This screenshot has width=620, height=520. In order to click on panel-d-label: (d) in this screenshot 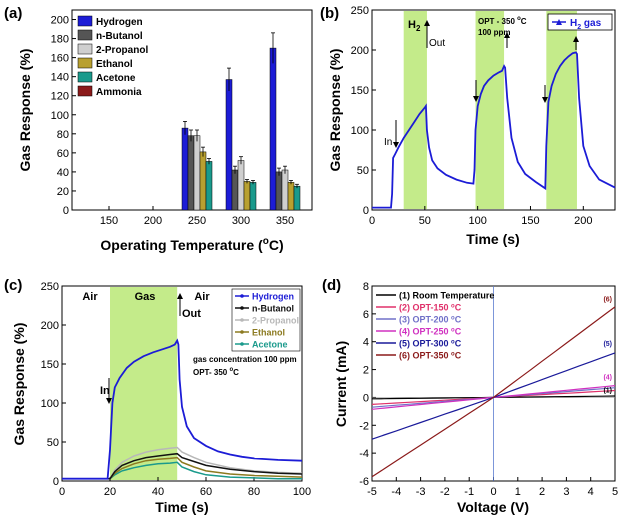, I will do `click(331, 285)`.